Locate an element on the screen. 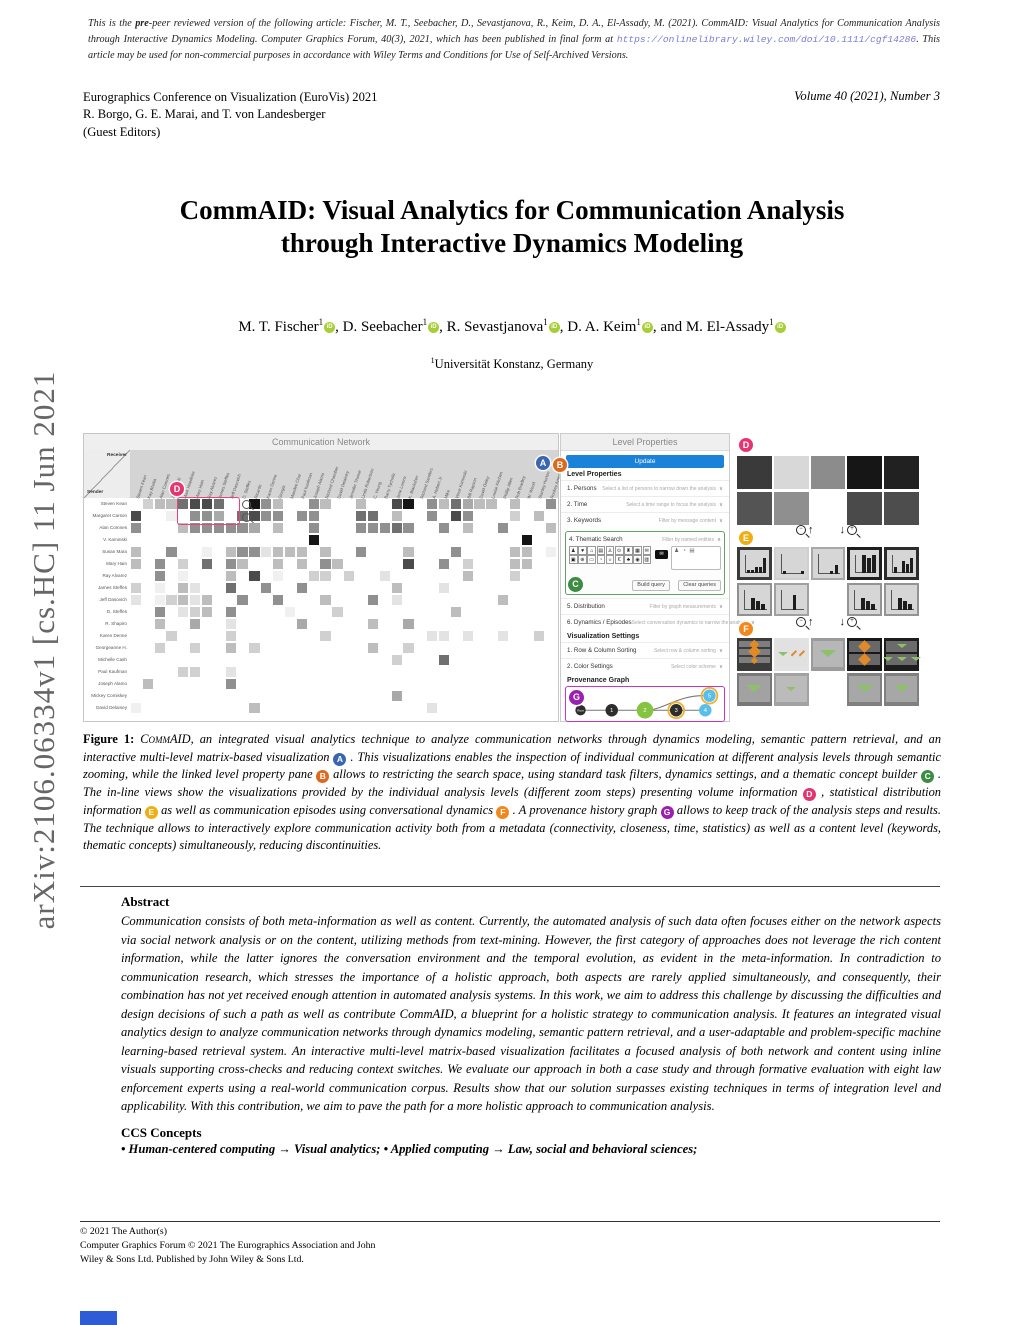 The width and height of the screenshot is (1024, 1325). entity-icon: ⊕ is located at coordinates (582, 559).